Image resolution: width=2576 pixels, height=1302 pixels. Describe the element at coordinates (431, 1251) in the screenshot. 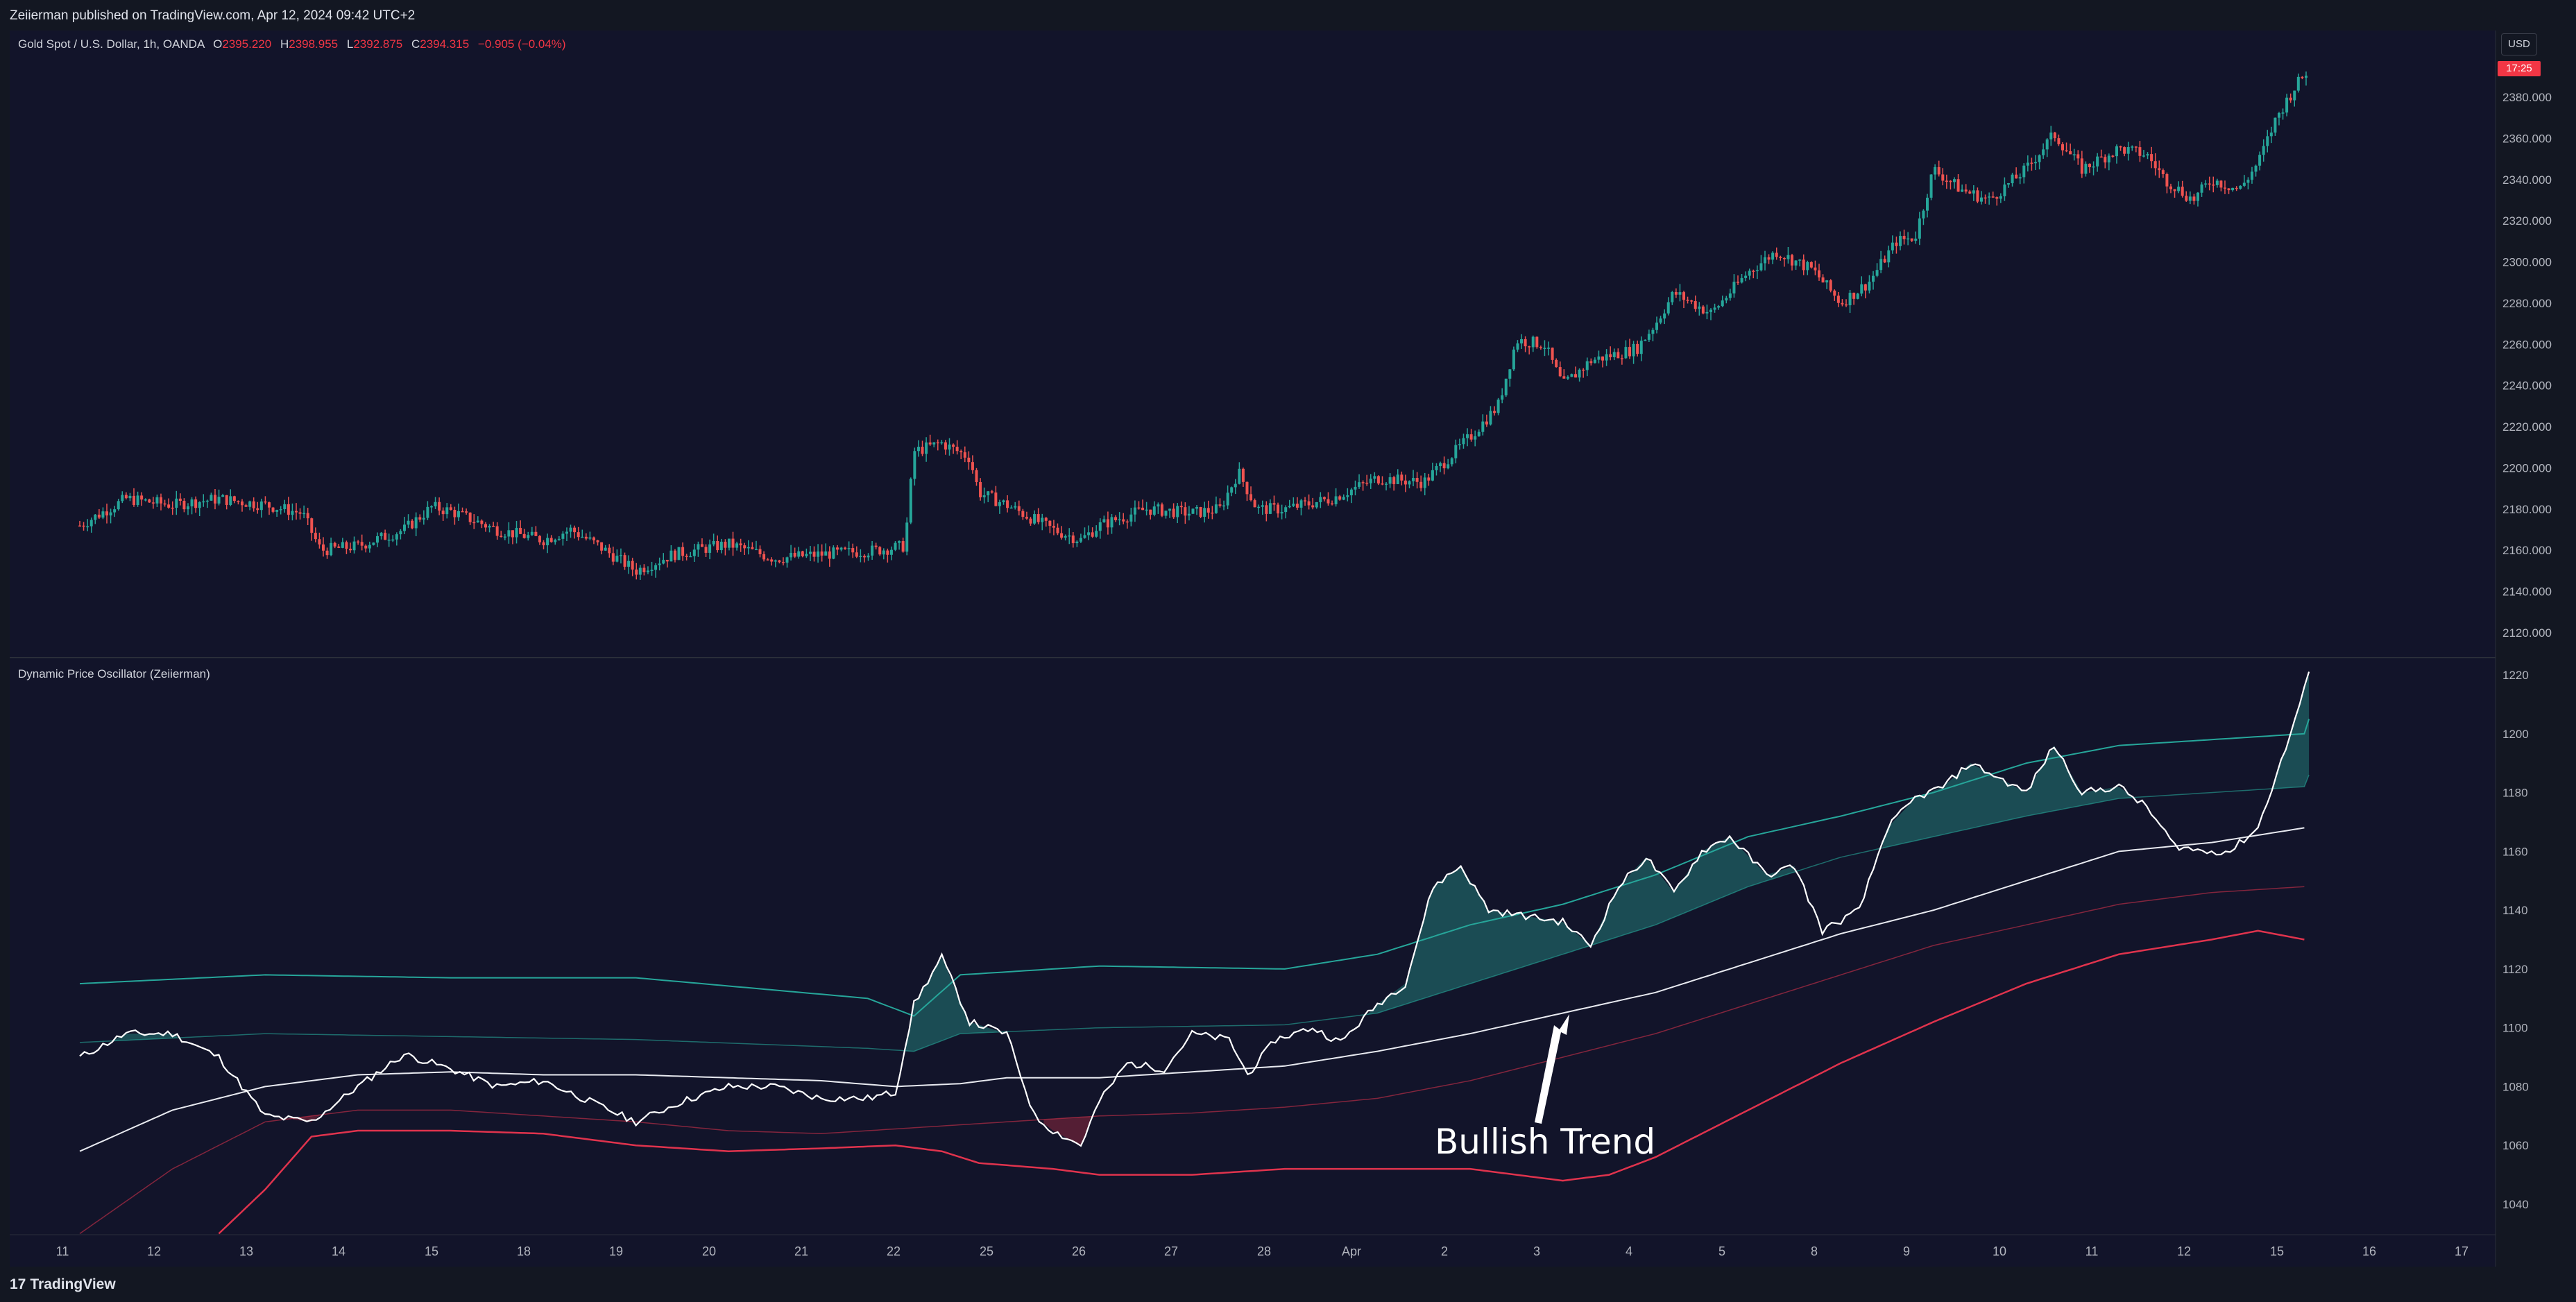

I see `time-tick-label: 15` at that location.